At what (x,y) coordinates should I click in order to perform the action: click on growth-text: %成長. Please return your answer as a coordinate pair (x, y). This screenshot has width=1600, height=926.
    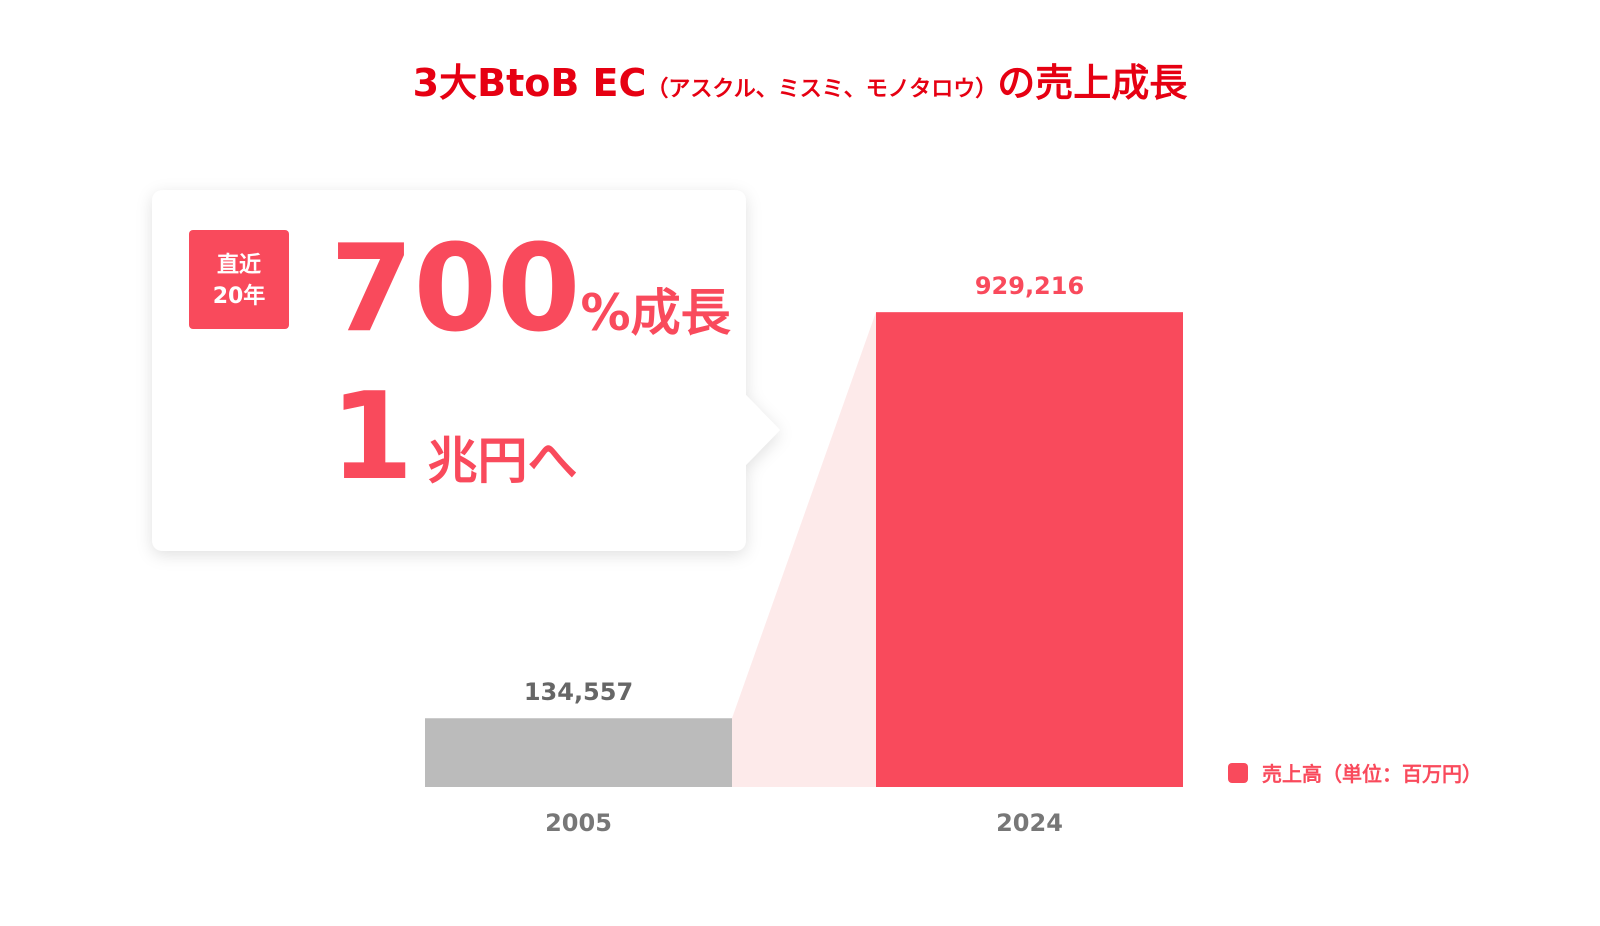
    Looking at the image, I should click on (656, 313).